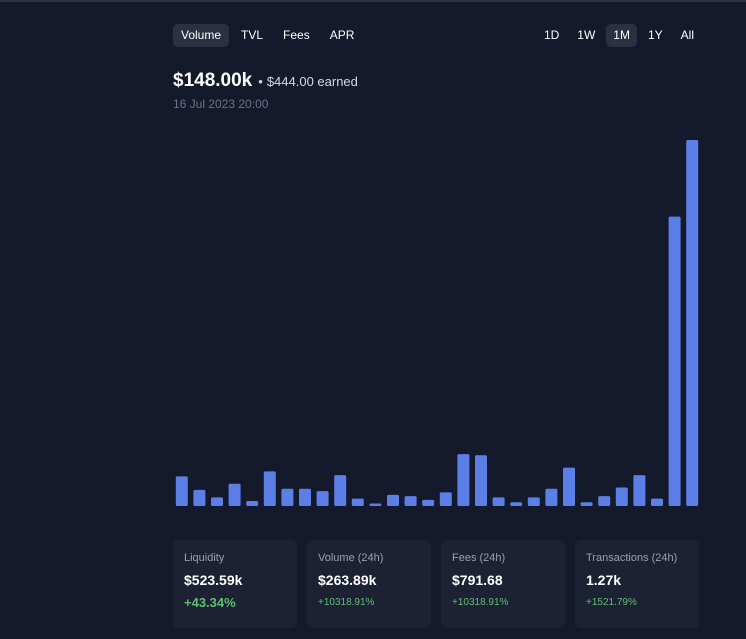 This screenshot has height=639, width=746. I want to click on headline-timestamp: 16 Jul 2023 20:00, so click(221, 104).